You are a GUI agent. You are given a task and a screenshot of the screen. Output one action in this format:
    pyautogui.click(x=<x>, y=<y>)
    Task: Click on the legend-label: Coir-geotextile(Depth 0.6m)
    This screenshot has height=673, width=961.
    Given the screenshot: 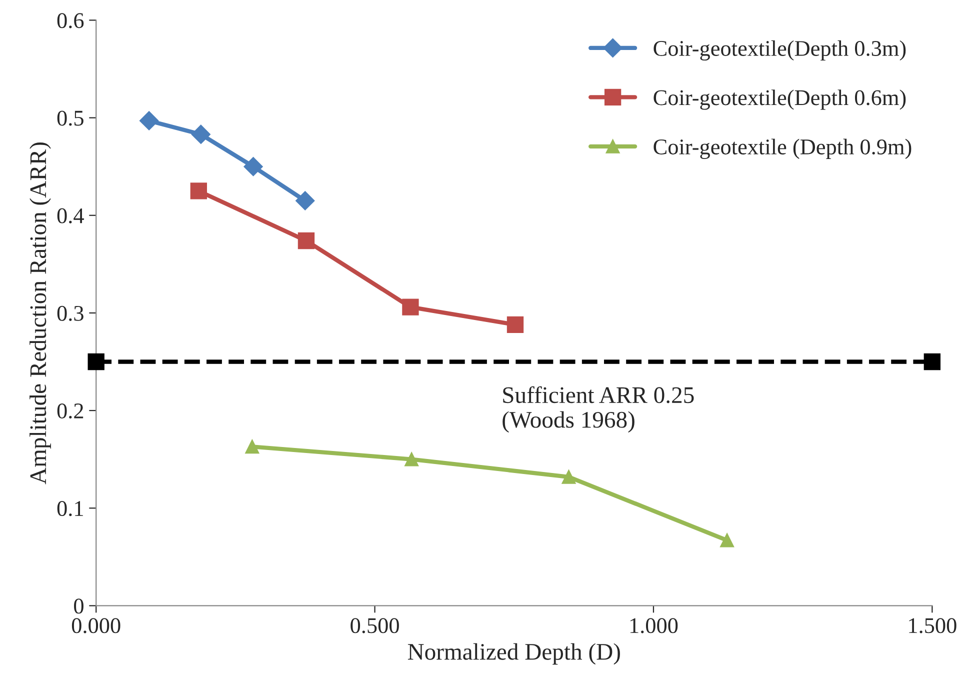 What is the action you would take?
    pyautogui.click(x=780, y=100)
    